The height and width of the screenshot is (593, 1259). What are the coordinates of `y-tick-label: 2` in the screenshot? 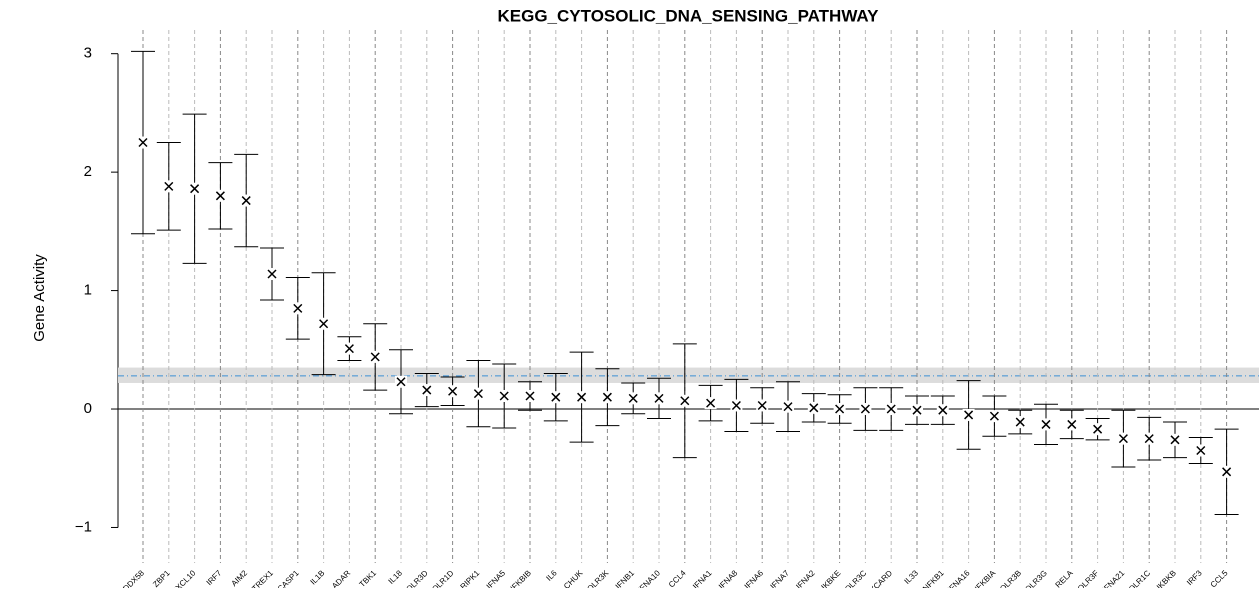 It's located at (88, 171).